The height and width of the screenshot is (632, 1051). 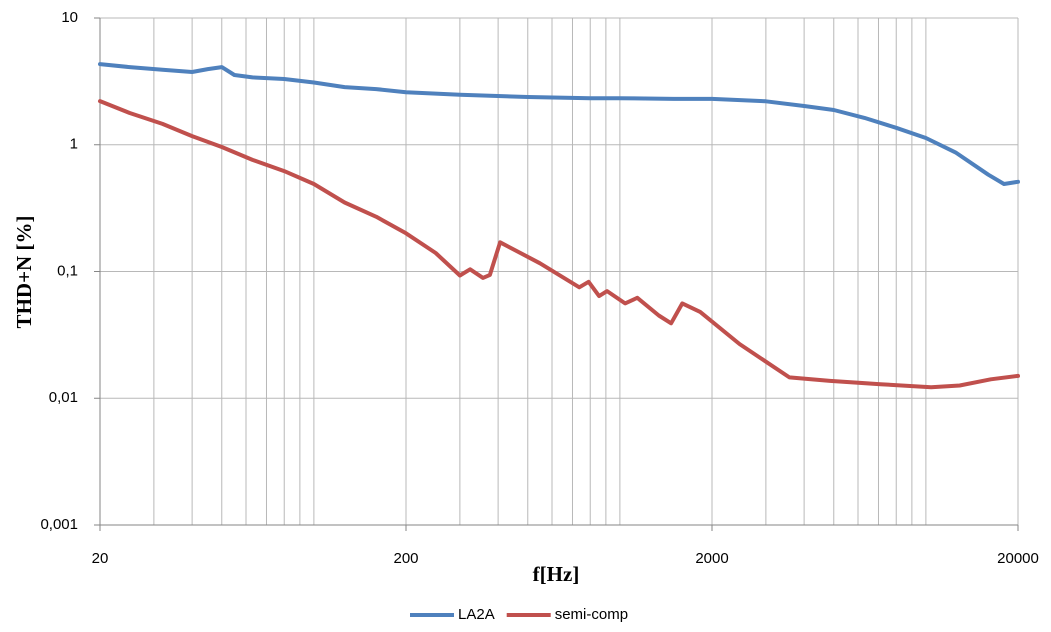 I want to click on x-tick-label: 200, so click(x=405, y=558).